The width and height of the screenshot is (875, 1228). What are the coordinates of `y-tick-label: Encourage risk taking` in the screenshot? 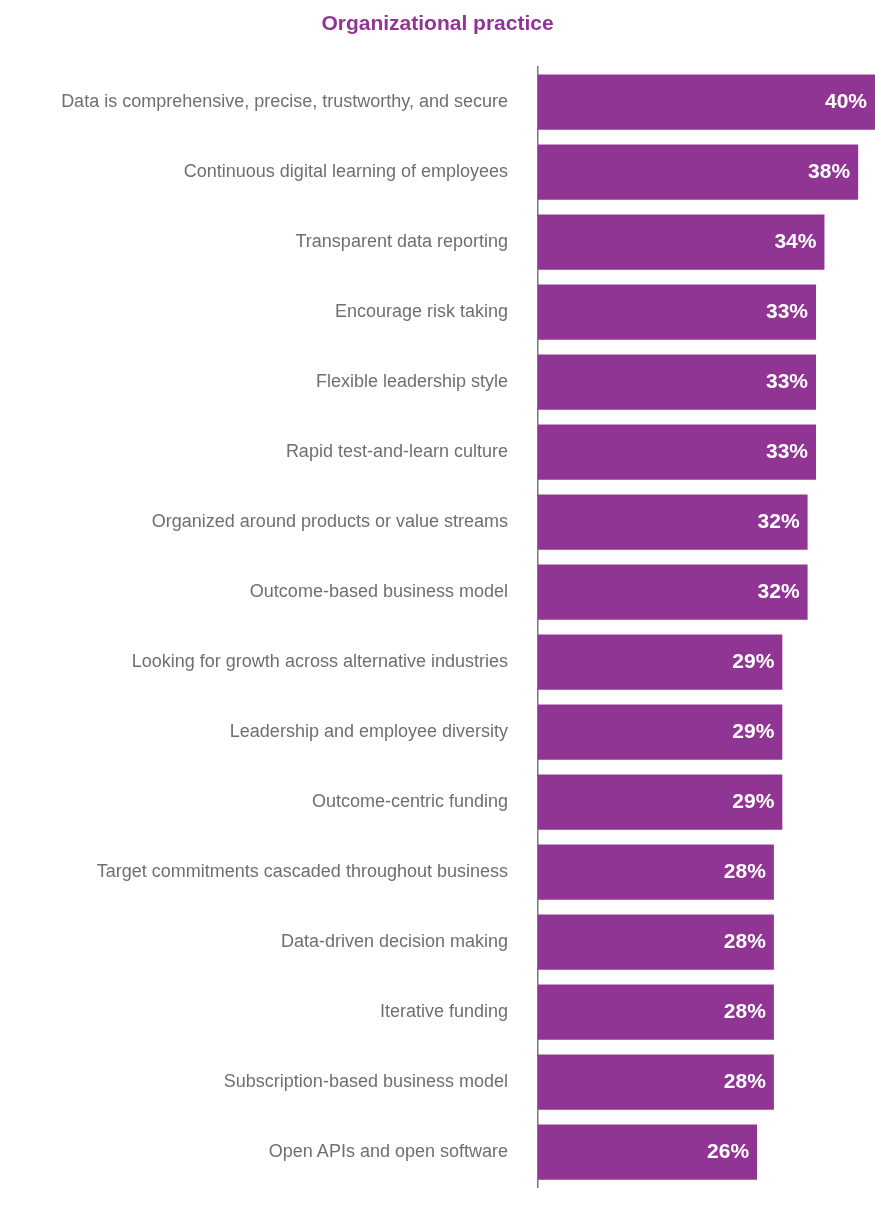 It's located at (421, 311).